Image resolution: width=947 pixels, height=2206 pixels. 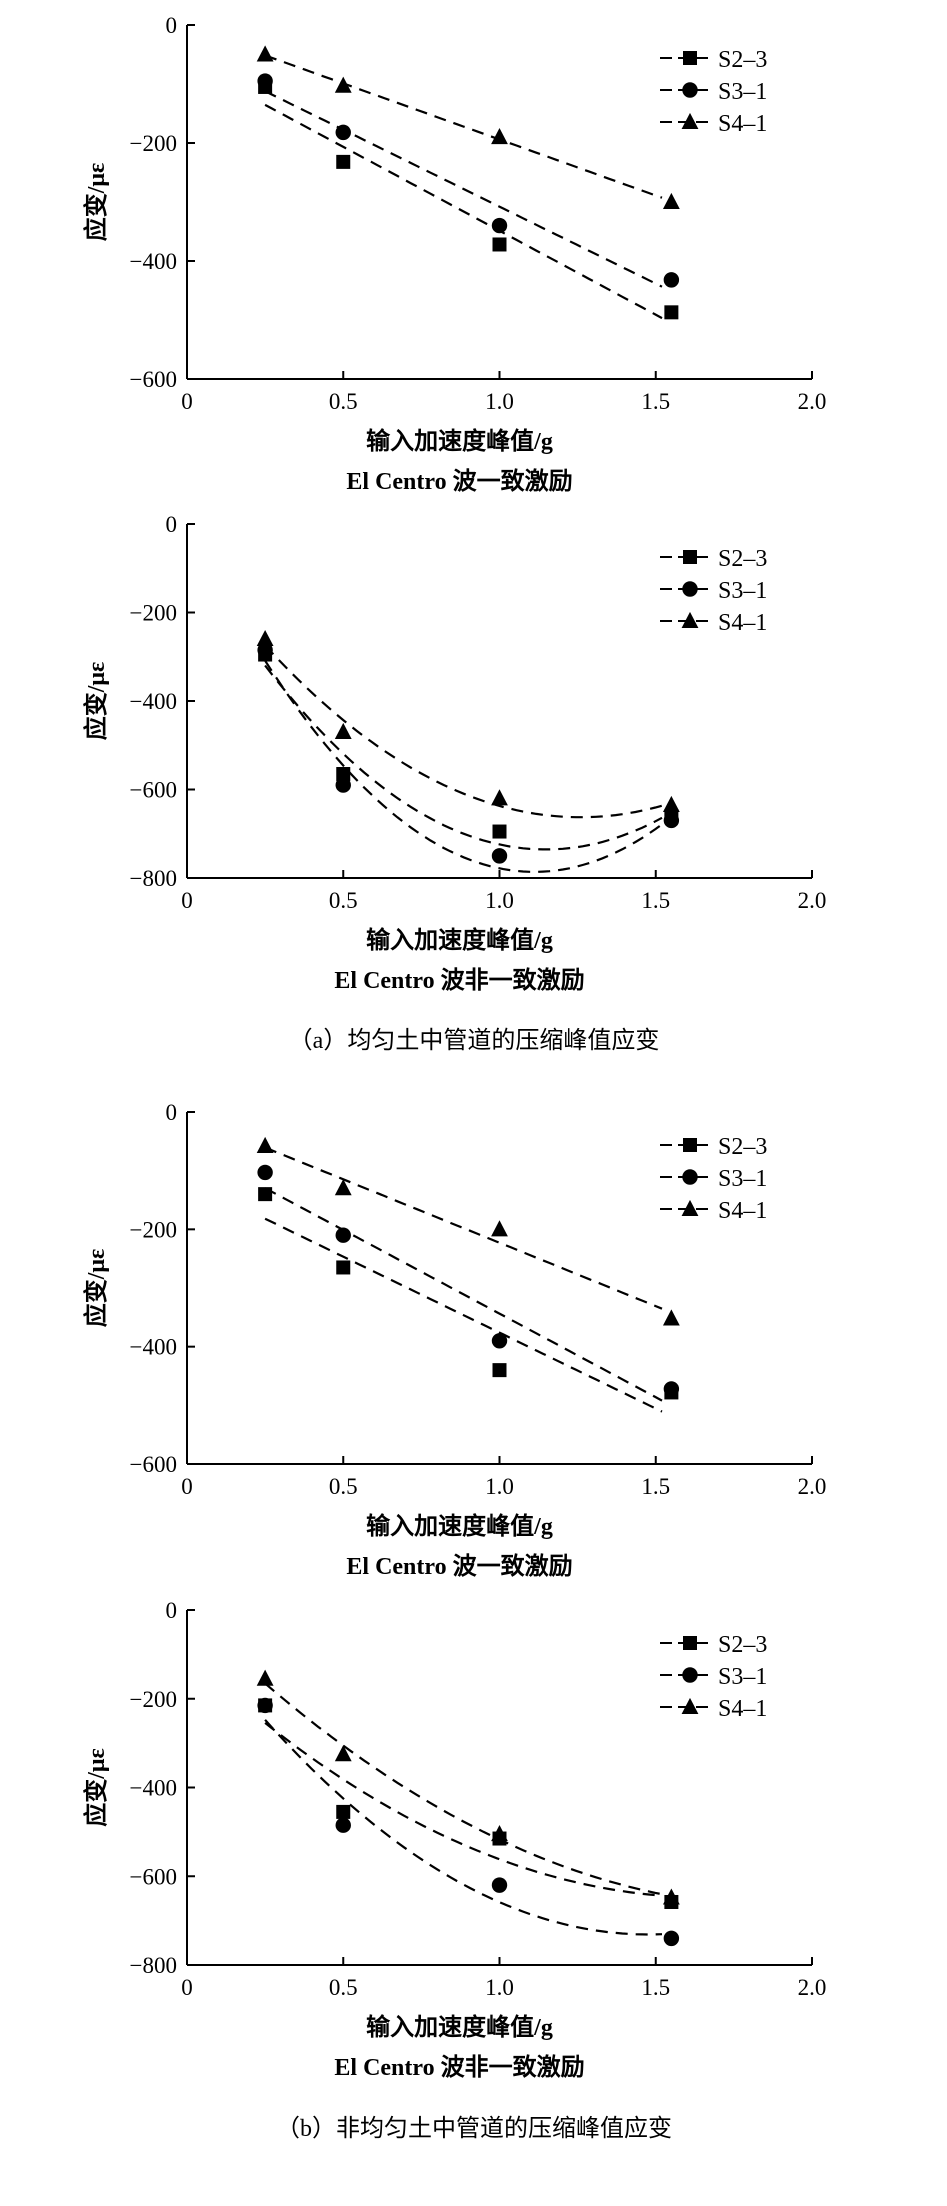 What do you see at coordinates (459, 1566) in the screenshot?
I see `chart-subtitle: El Centro 波一致激励` at bounding box center [459, 1566].